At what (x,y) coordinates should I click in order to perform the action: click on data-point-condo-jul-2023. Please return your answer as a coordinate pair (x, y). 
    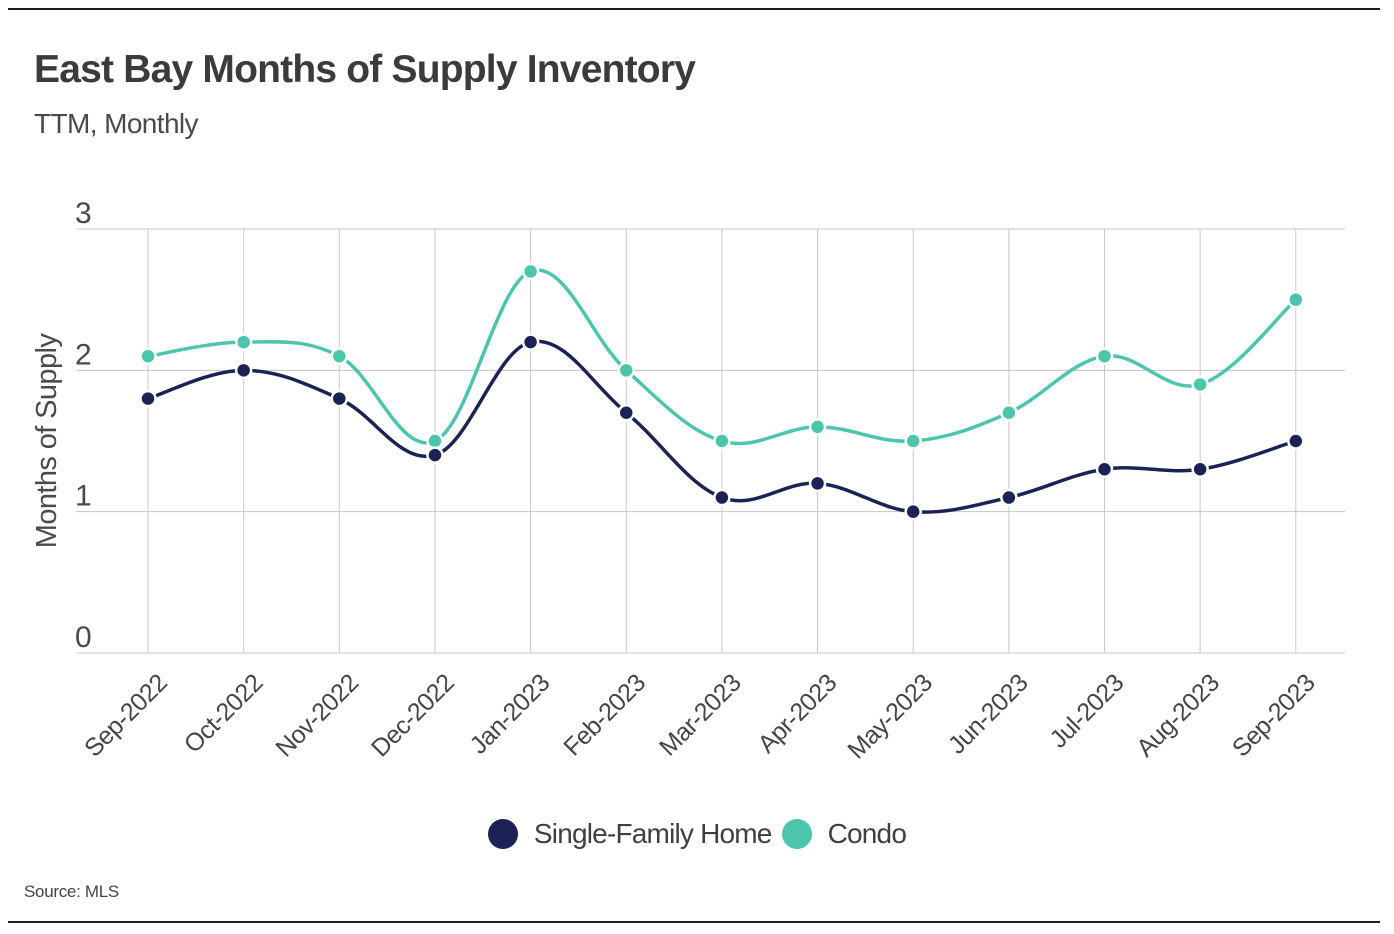
    Looking at the image, I should click on (1104, 356).